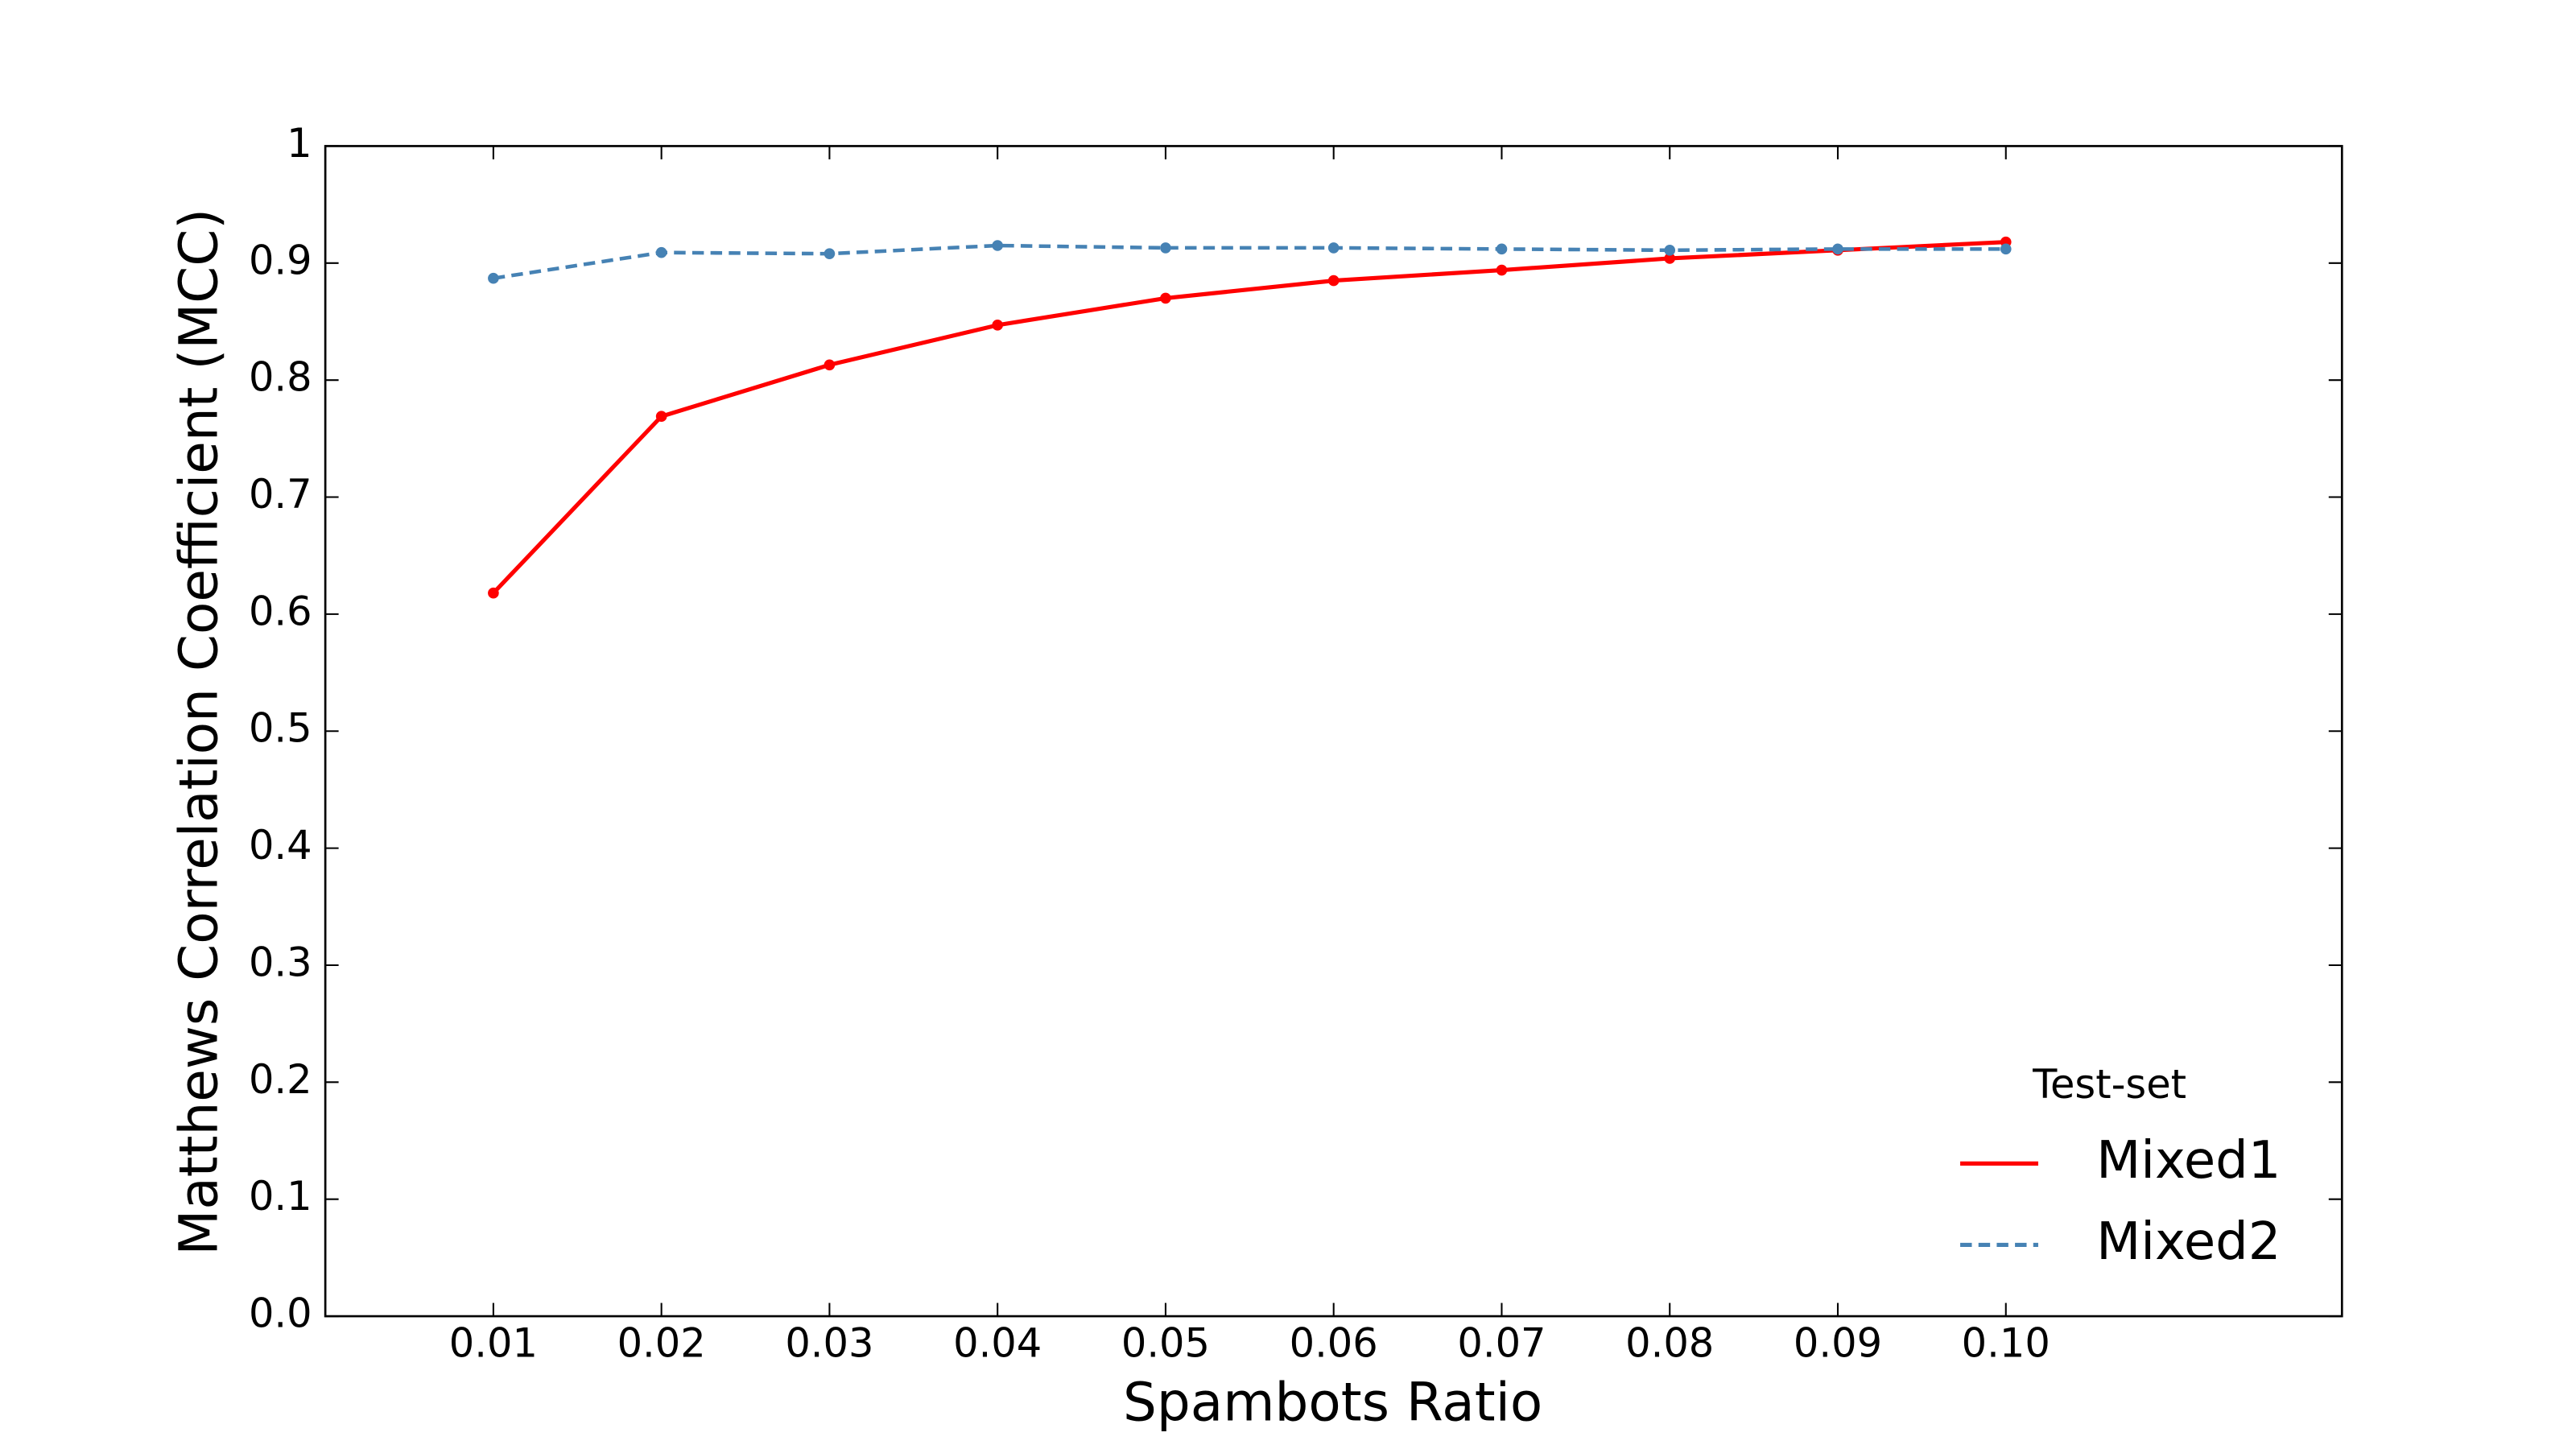 Image resolution: width=2576 pixels, height=1449 pixels. Describe the element at coordinates (280, 962) in the screenshot. I see `y-tick-label: 0.3` at that location.